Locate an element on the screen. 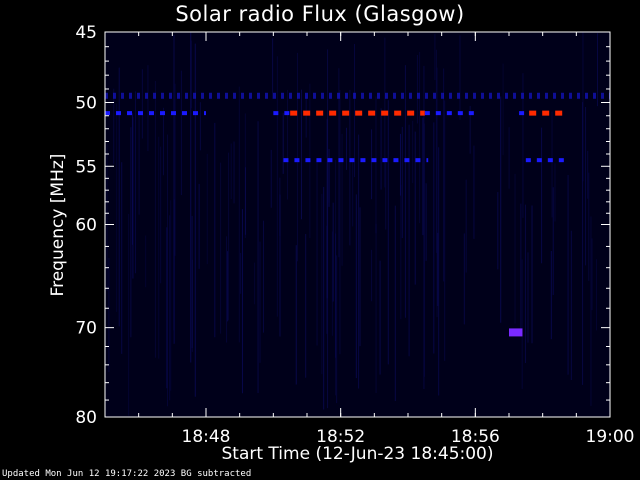  x-axis-label: Start Time (12-Jun-23 18:45:00) is located at coordinates (357, 454).